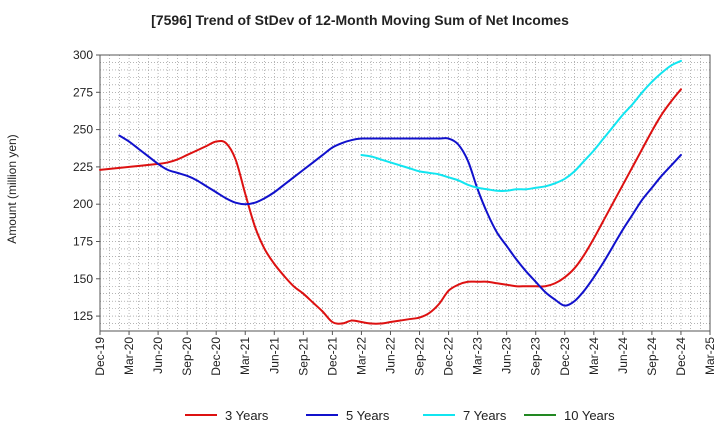  What do you see at coordinates (83, 167) in the screenshot?
I see `y-tick-label: 225` at bounding box center [83, 167].